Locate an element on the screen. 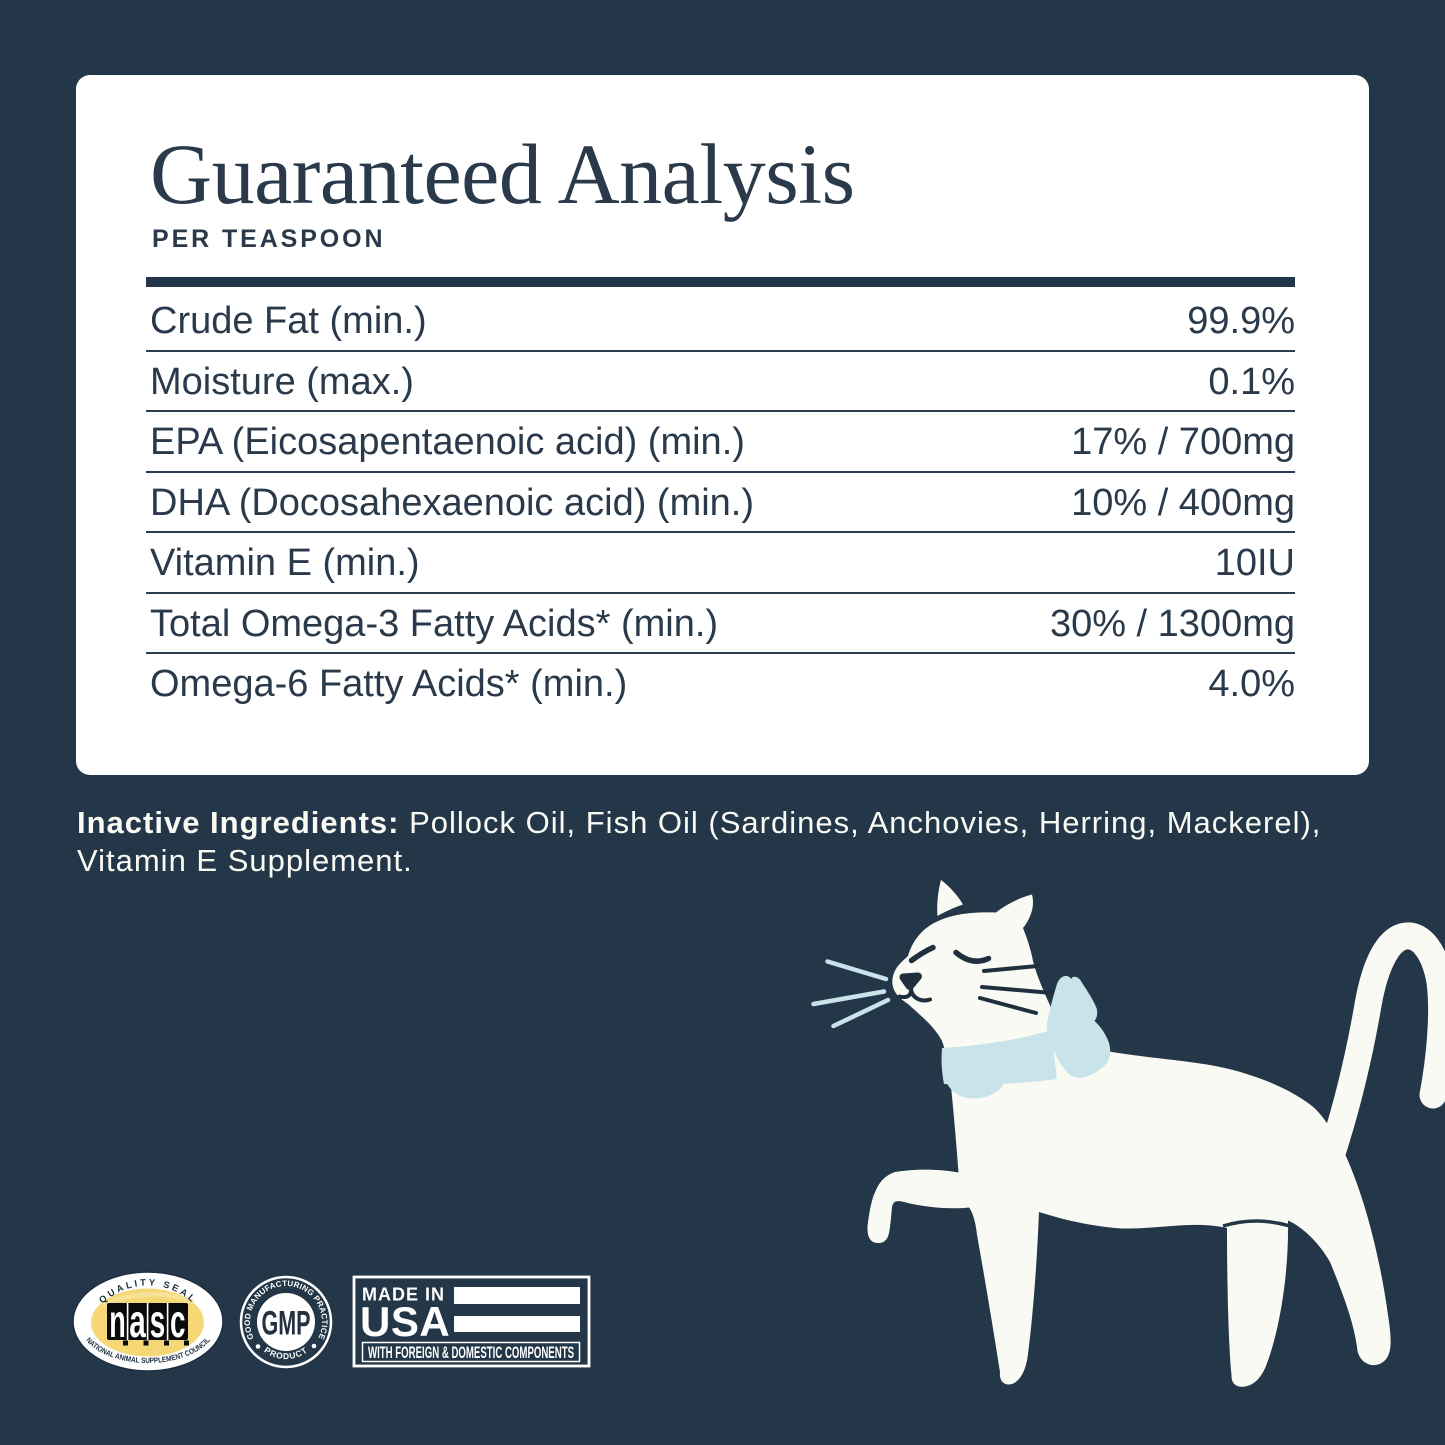 The height and width of the screenshot is (1445, 1445). svg-text: s is located at coordinates (158, 1321).